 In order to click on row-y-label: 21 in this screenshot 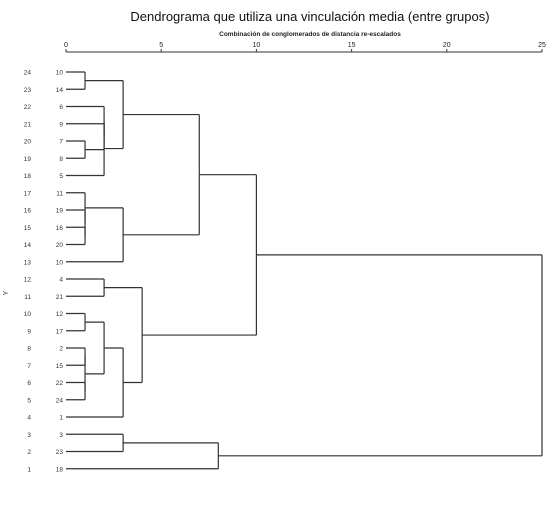, I will do `click(28, 124)`.